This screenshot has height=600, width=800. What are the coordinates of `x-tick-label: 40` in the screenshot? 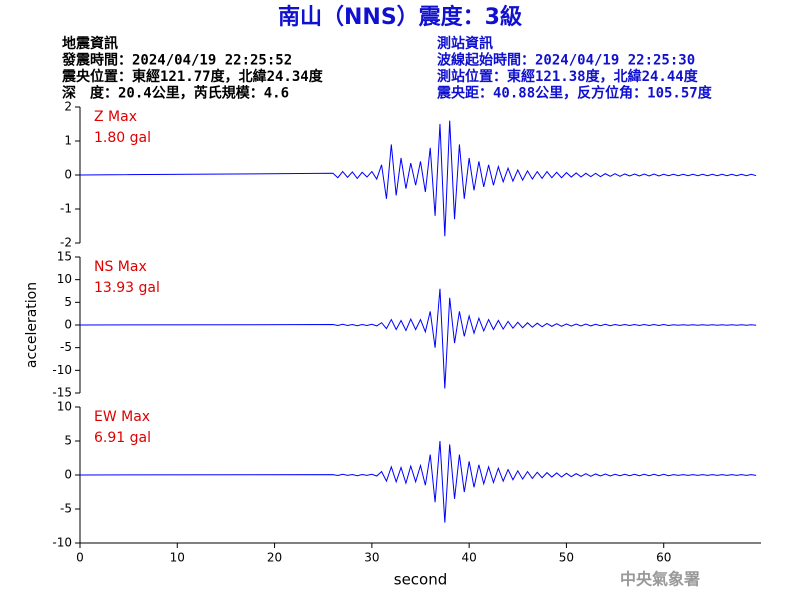 It's located at (469, 558).